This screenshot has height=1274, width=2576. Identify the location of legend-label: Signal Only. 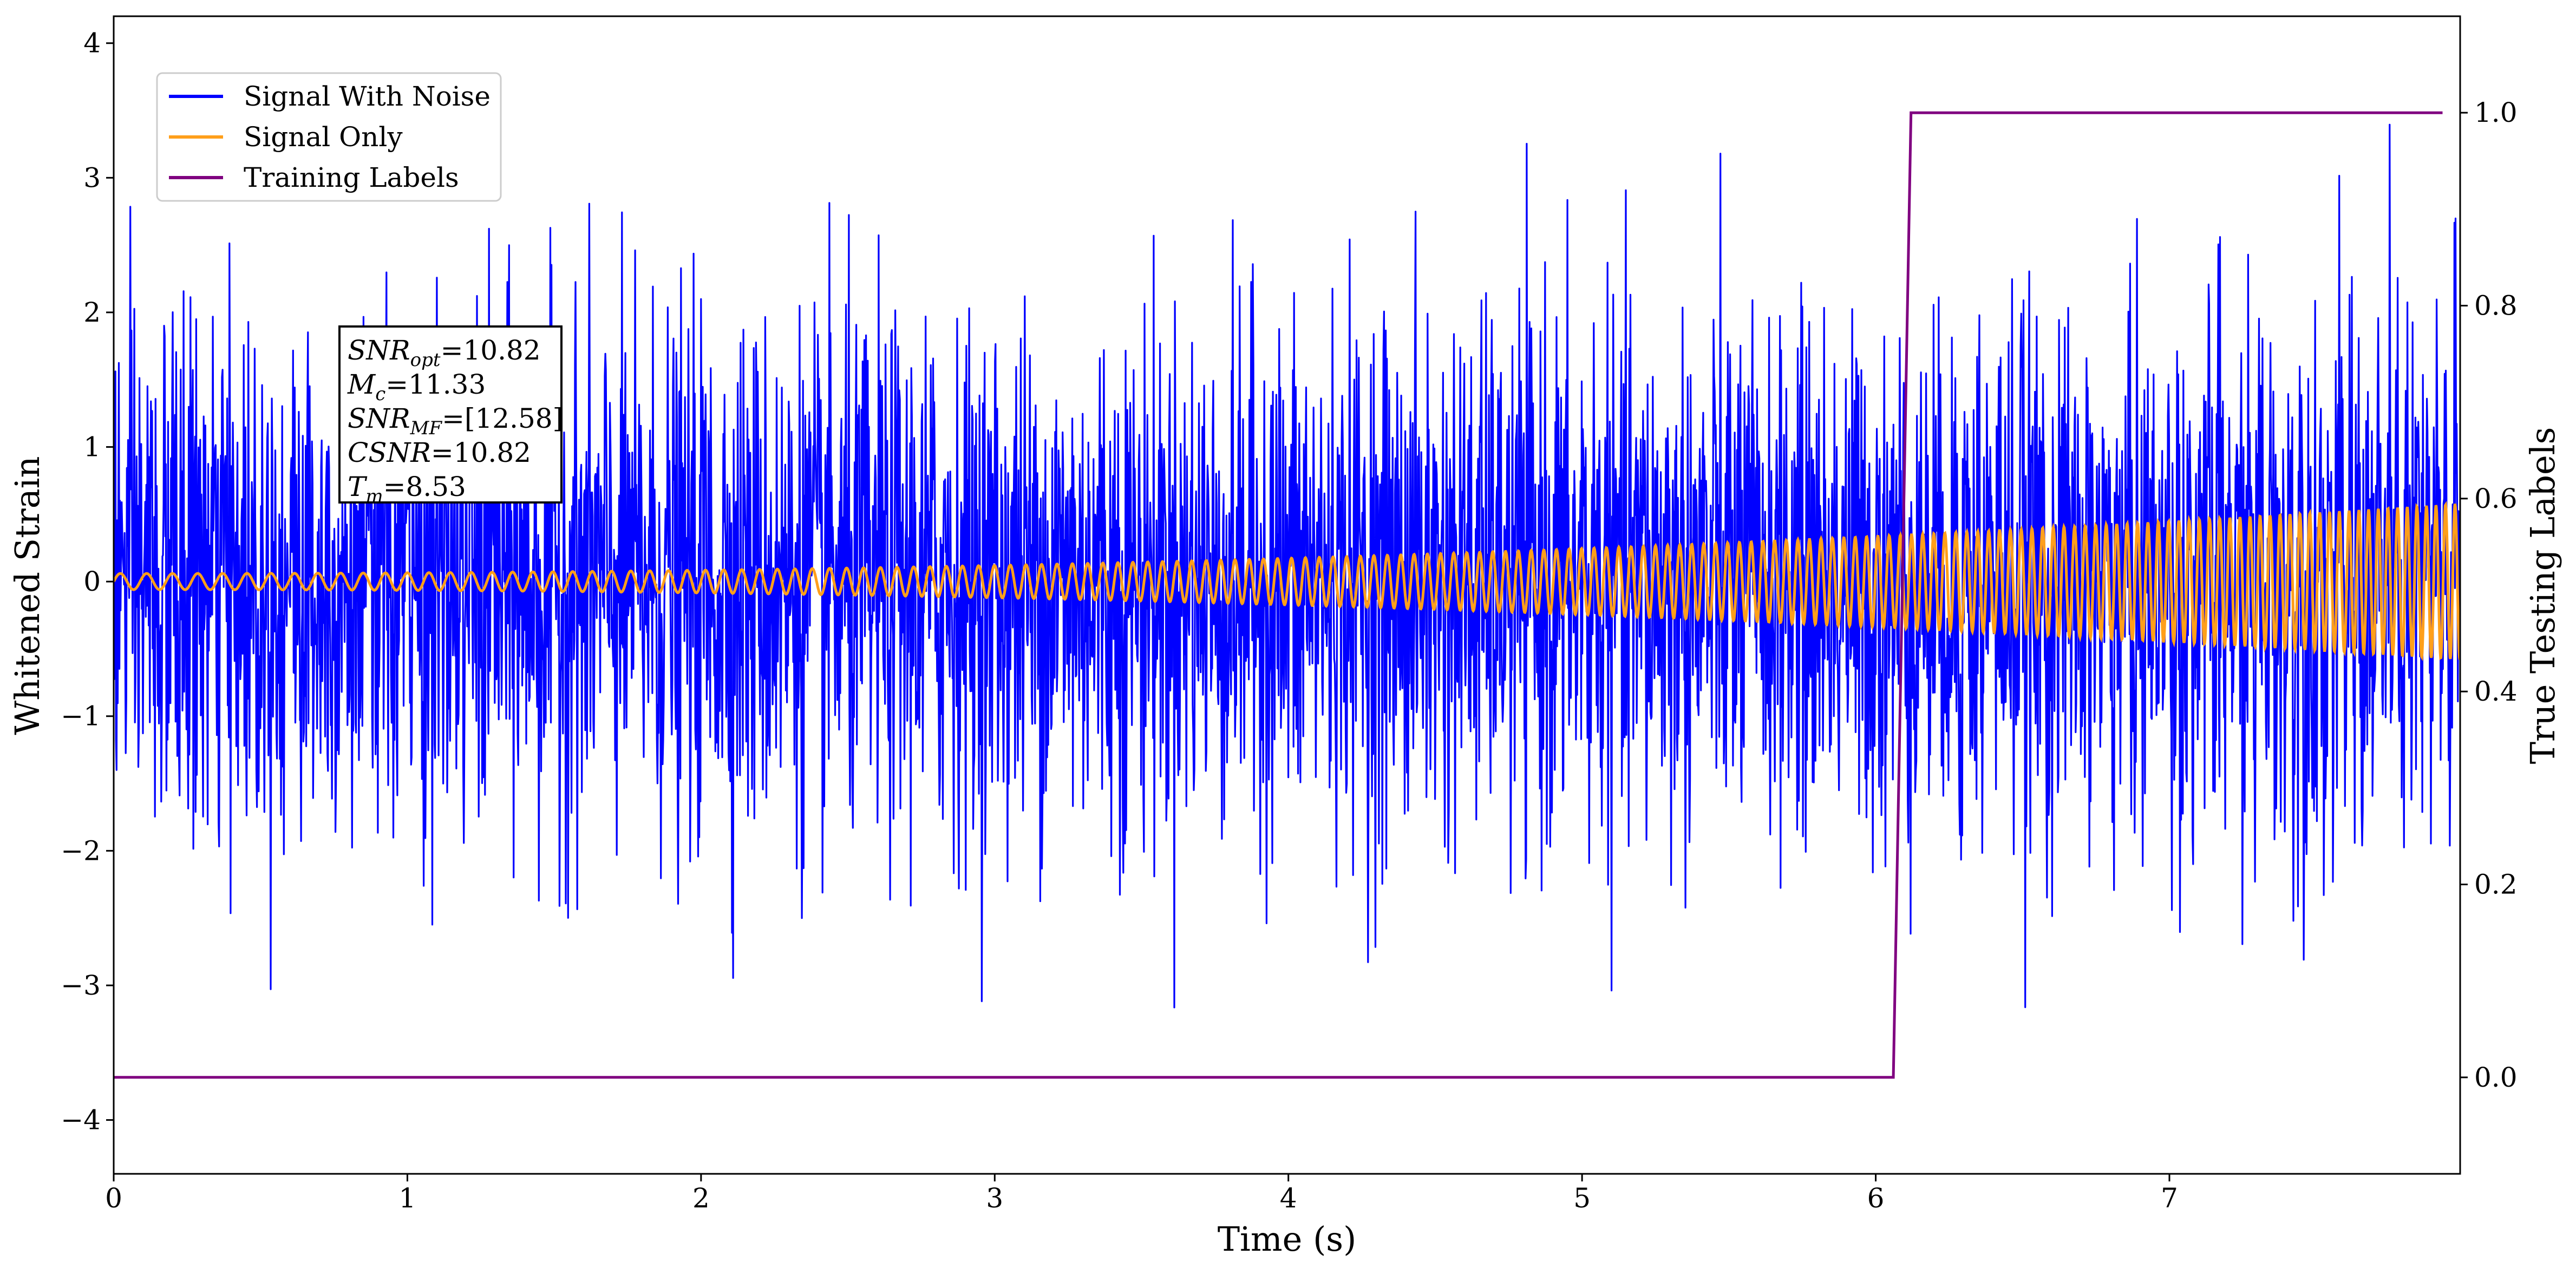
(323, 137).